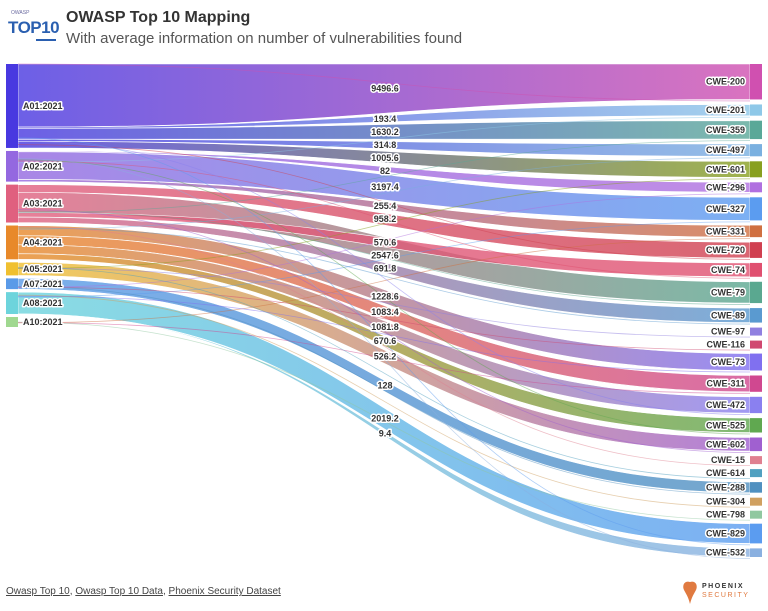  What do you see at coordinates (38, 591) in the screenshot?
I see `link-owasp-top10: Owasp Top 10` at bounding box center [38, 591].